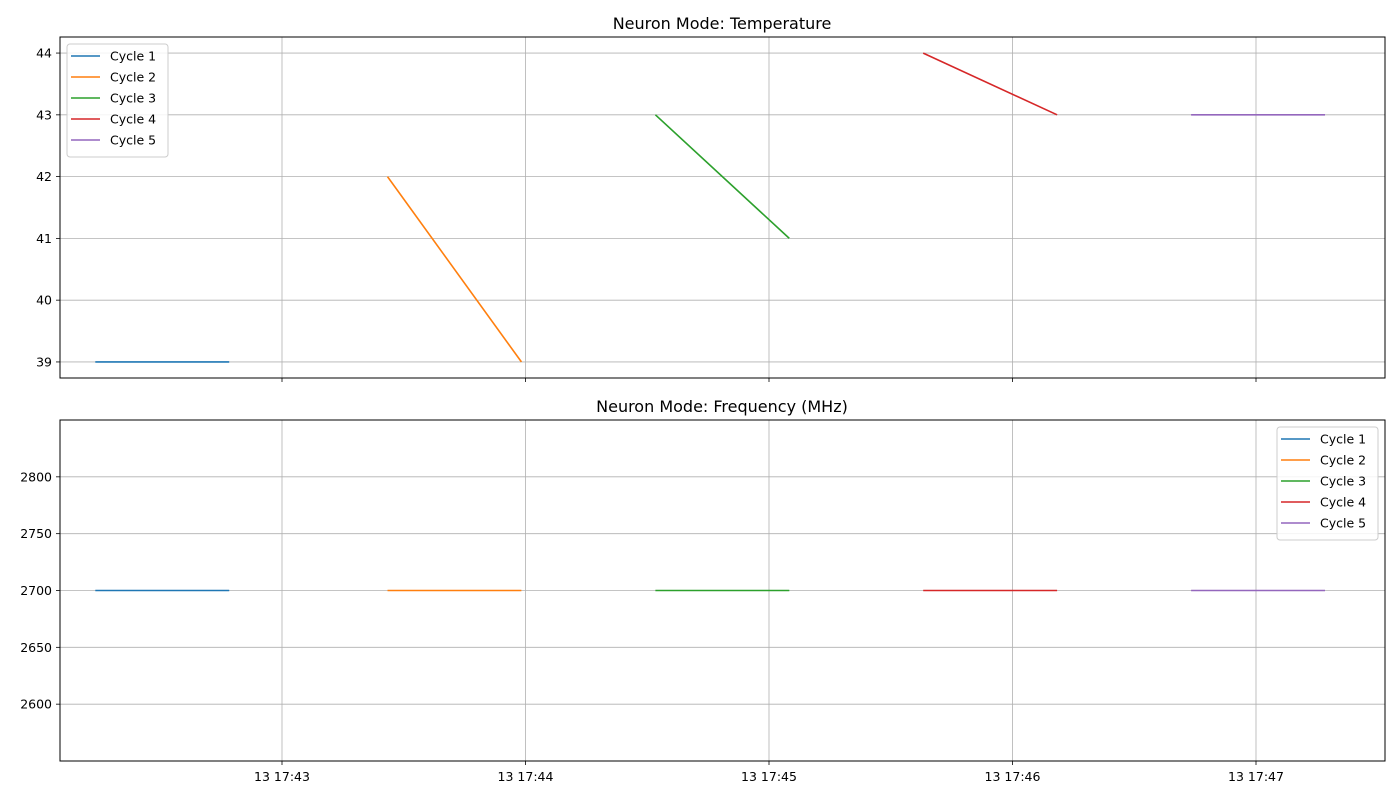 The width and height of the screenshot is (1400, 800). I want to click on y-tick-label: 2750, so click(36, 533).